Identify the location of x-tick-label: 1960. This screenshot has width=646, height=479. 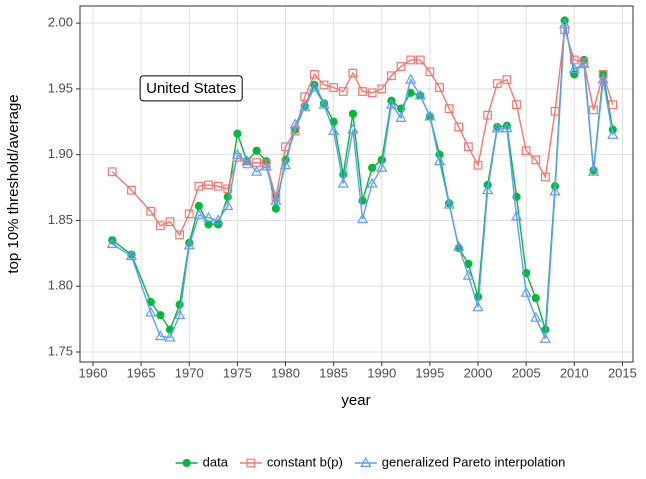
(93, 372).